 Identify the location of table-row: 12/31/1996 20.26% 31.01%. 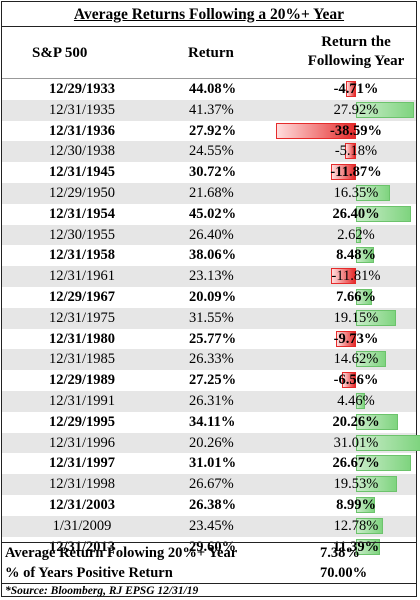
(211, 443).